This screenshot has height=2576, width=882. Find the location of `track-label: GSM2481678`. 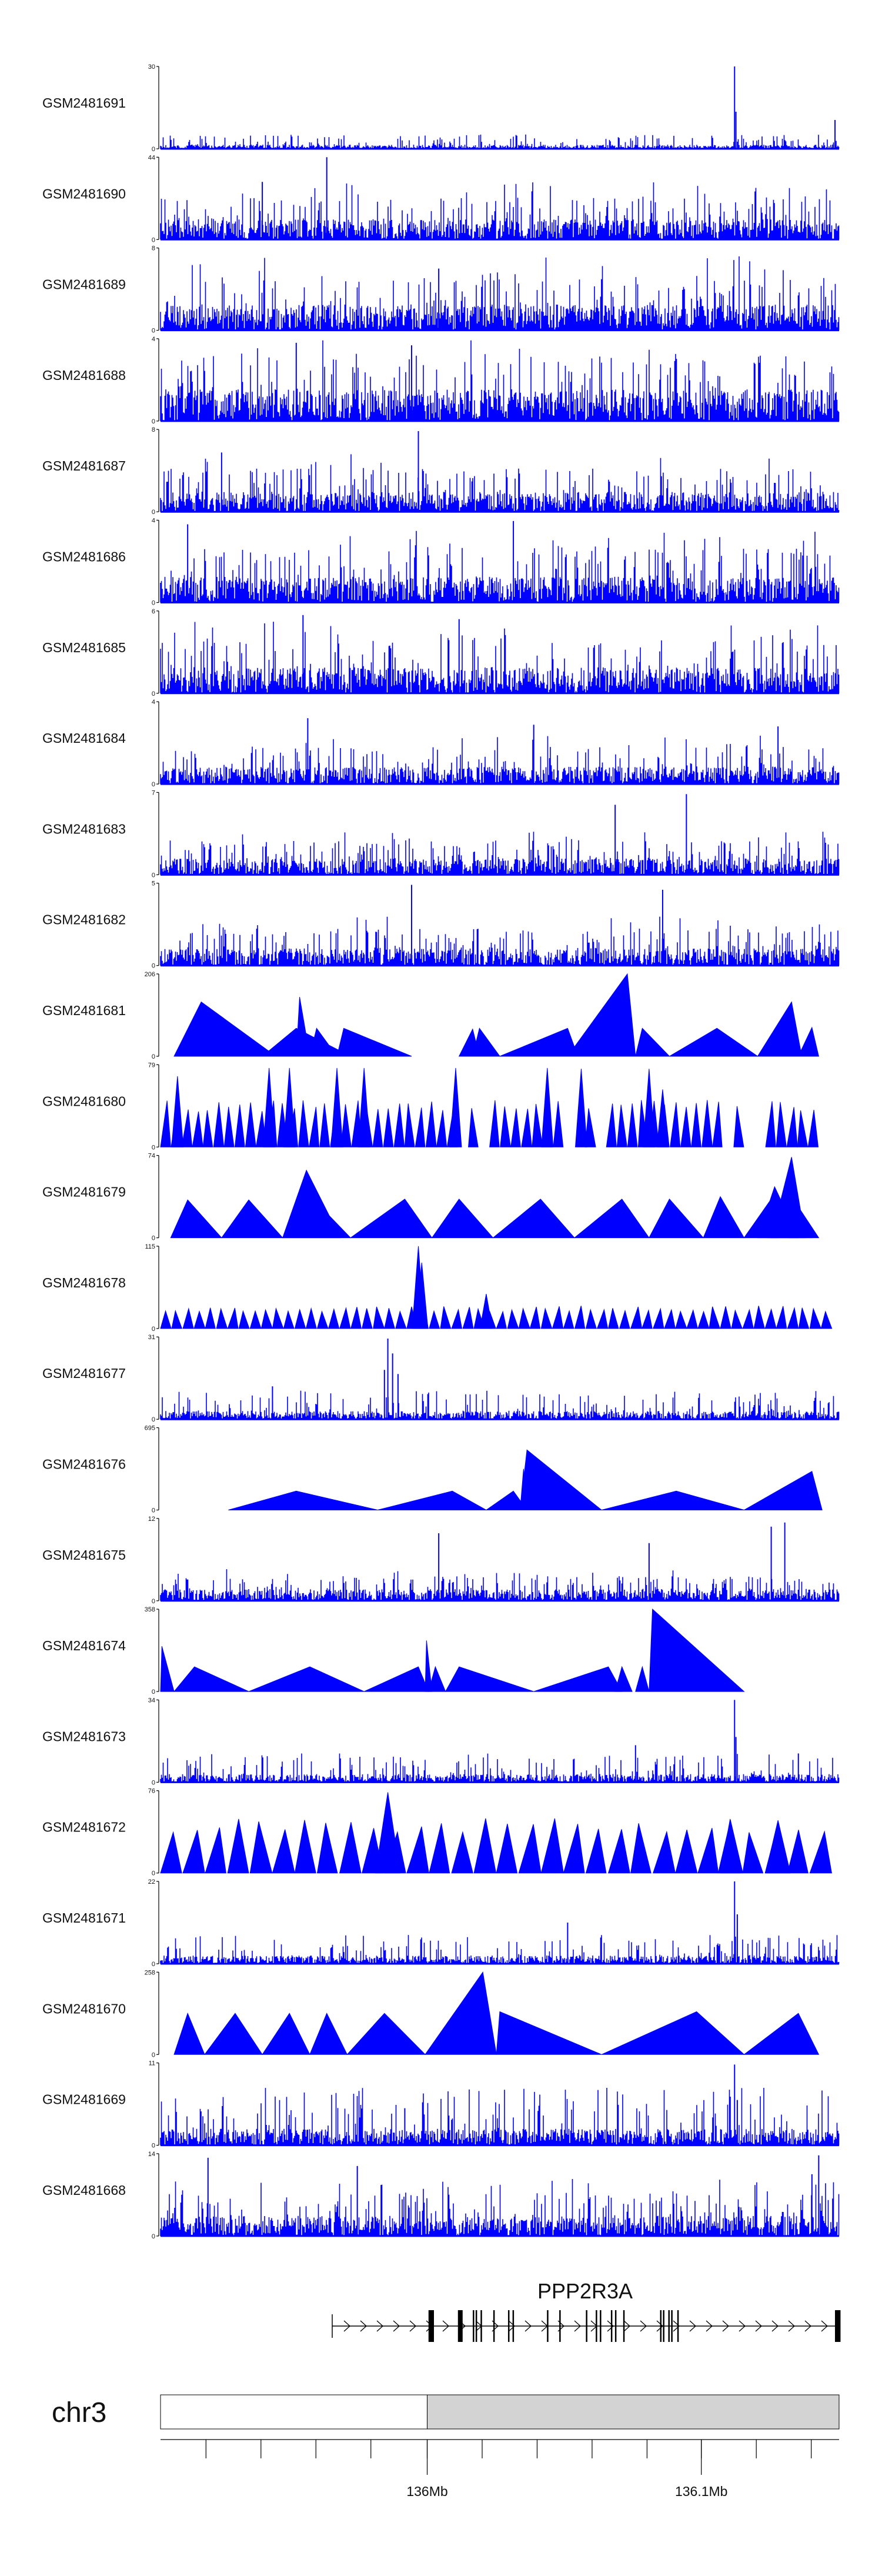

track-label: GSM2481678 is located at coordinates (84, 1282).